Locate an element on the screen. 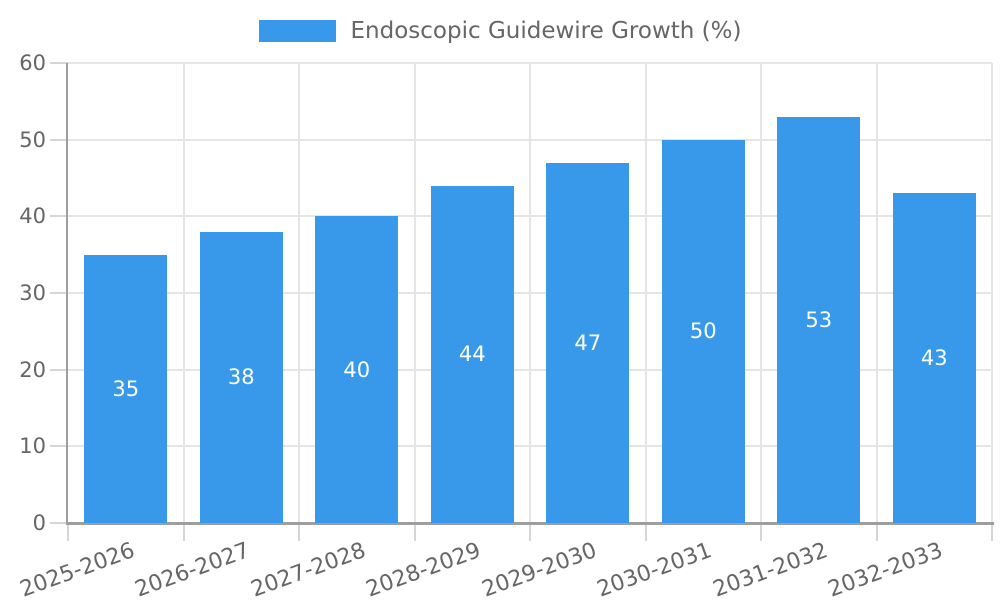  legend-swatch is located at coordinates (297, 31).